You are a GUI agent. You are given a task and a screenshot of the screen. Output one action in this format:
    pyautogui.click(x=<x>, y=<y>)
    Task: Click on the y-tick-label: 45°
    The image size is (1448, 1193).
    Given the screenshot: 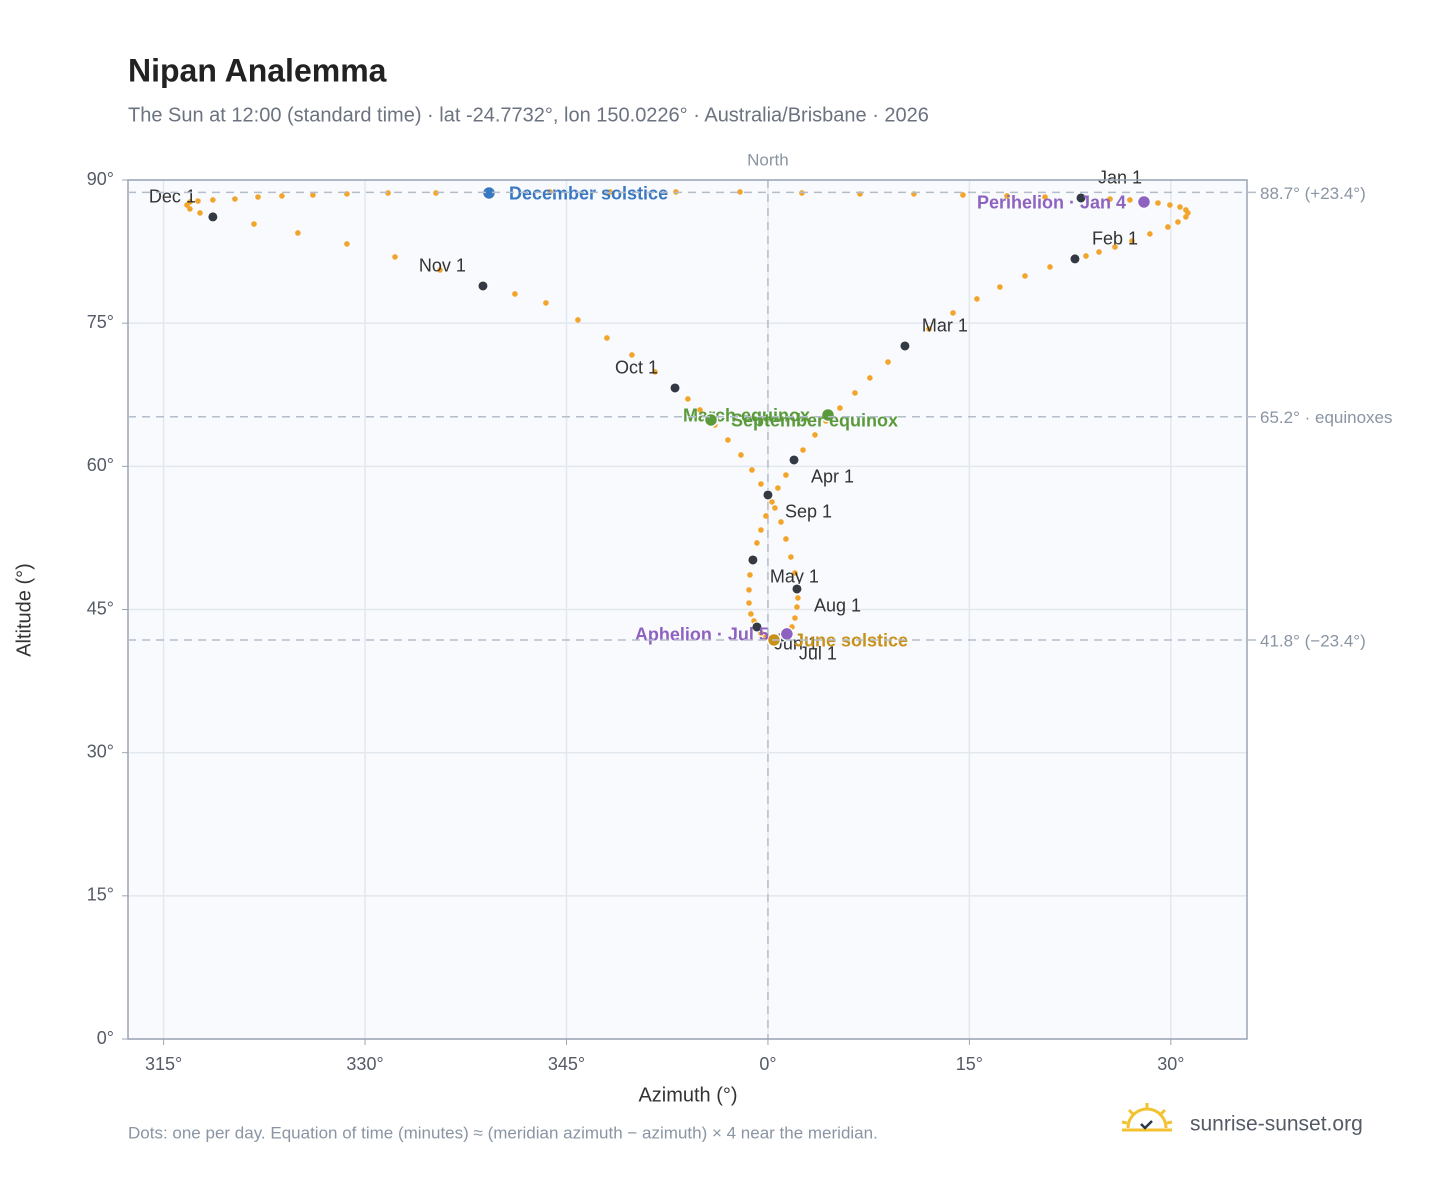 What is the action you would take?
    pyautogui.click(x=100, y=608)
    